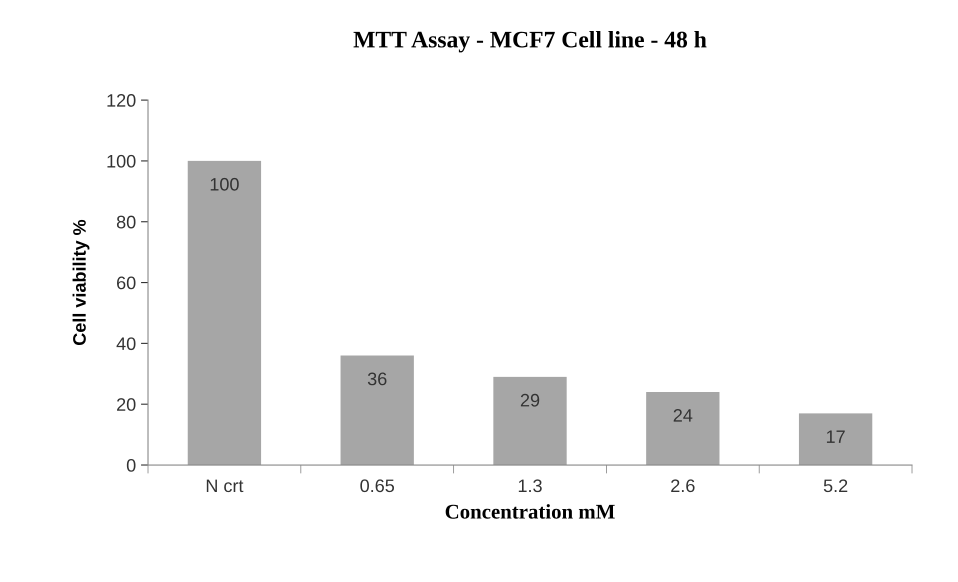 The width and height of the screenshot is (958, 582). What do you see at coordinates (81, 283) in the screenshot?
I see `y-axis-title: Cell viability %` at bounding box center [81, 283].